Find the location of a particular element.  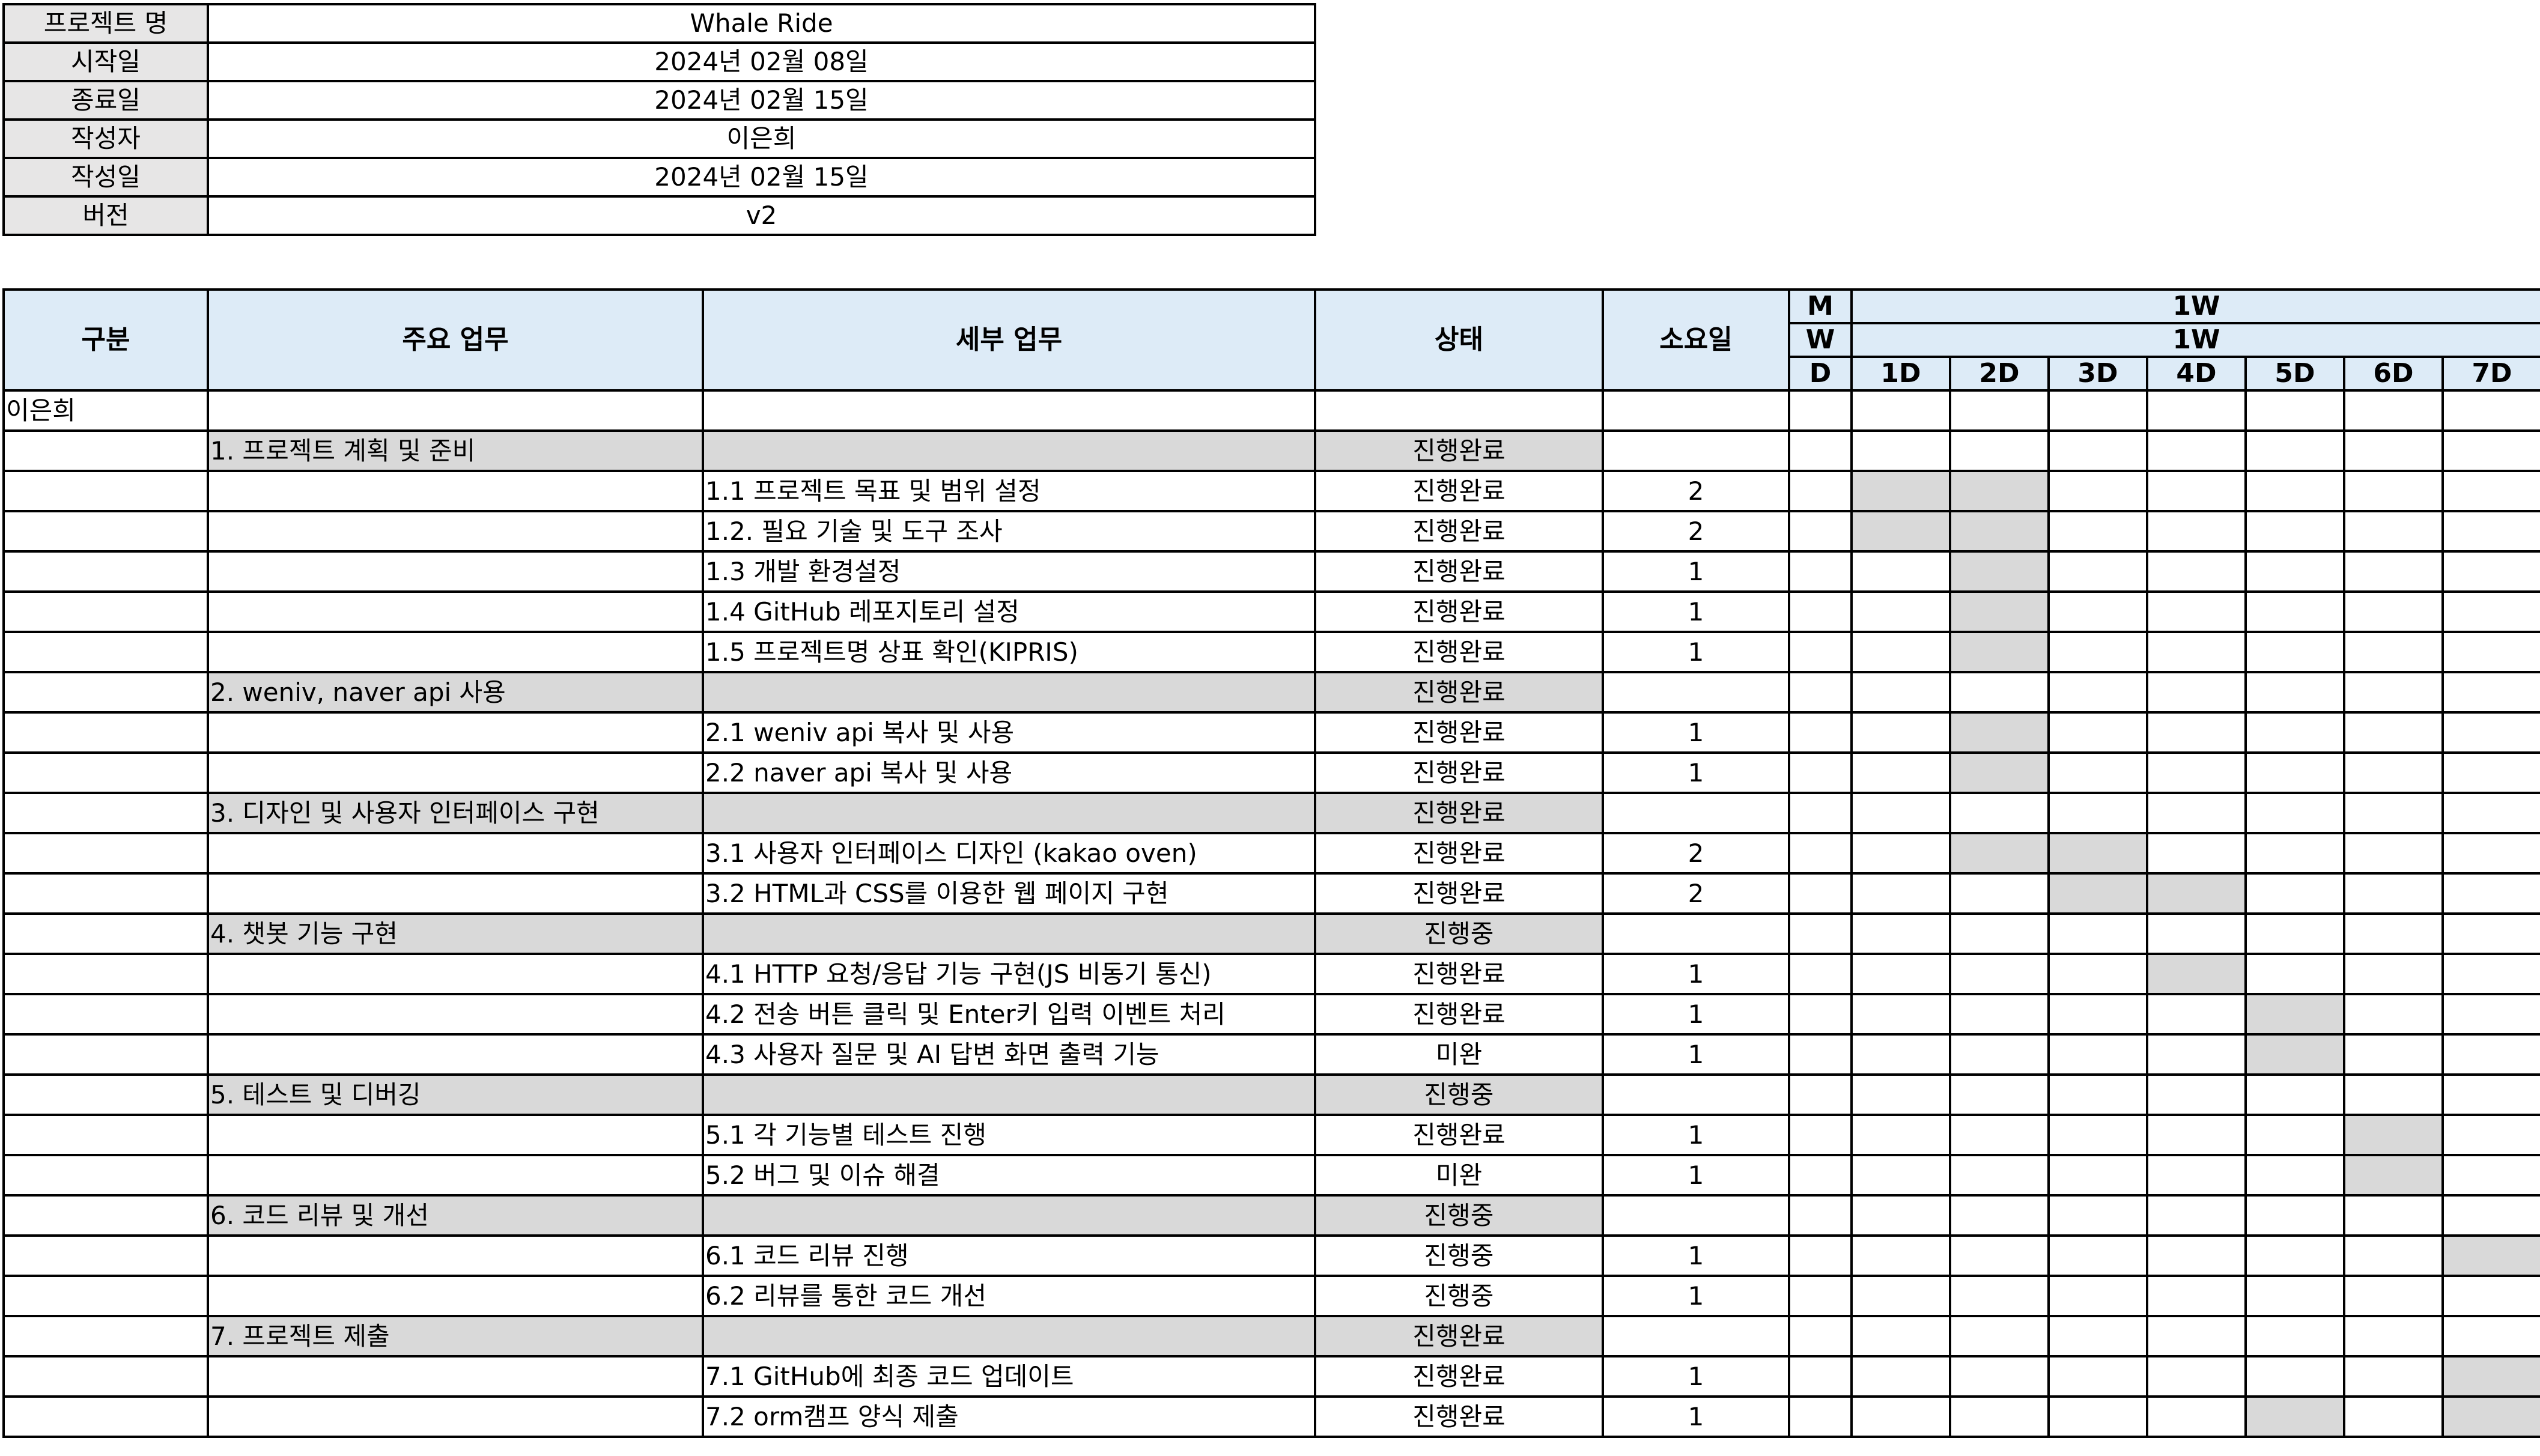

info-value: Whale Ride is located at coordinates (762, 23).